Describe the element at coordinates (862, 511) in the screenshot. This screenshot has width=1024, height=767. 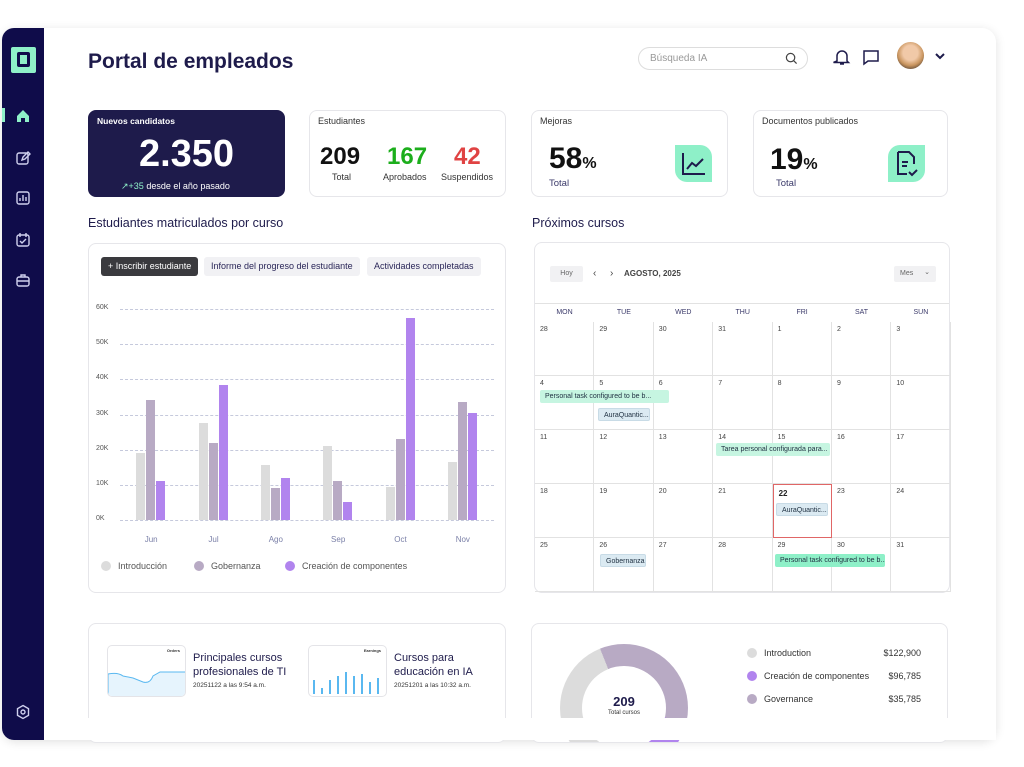
I see `calendar-day: 23` at that location.